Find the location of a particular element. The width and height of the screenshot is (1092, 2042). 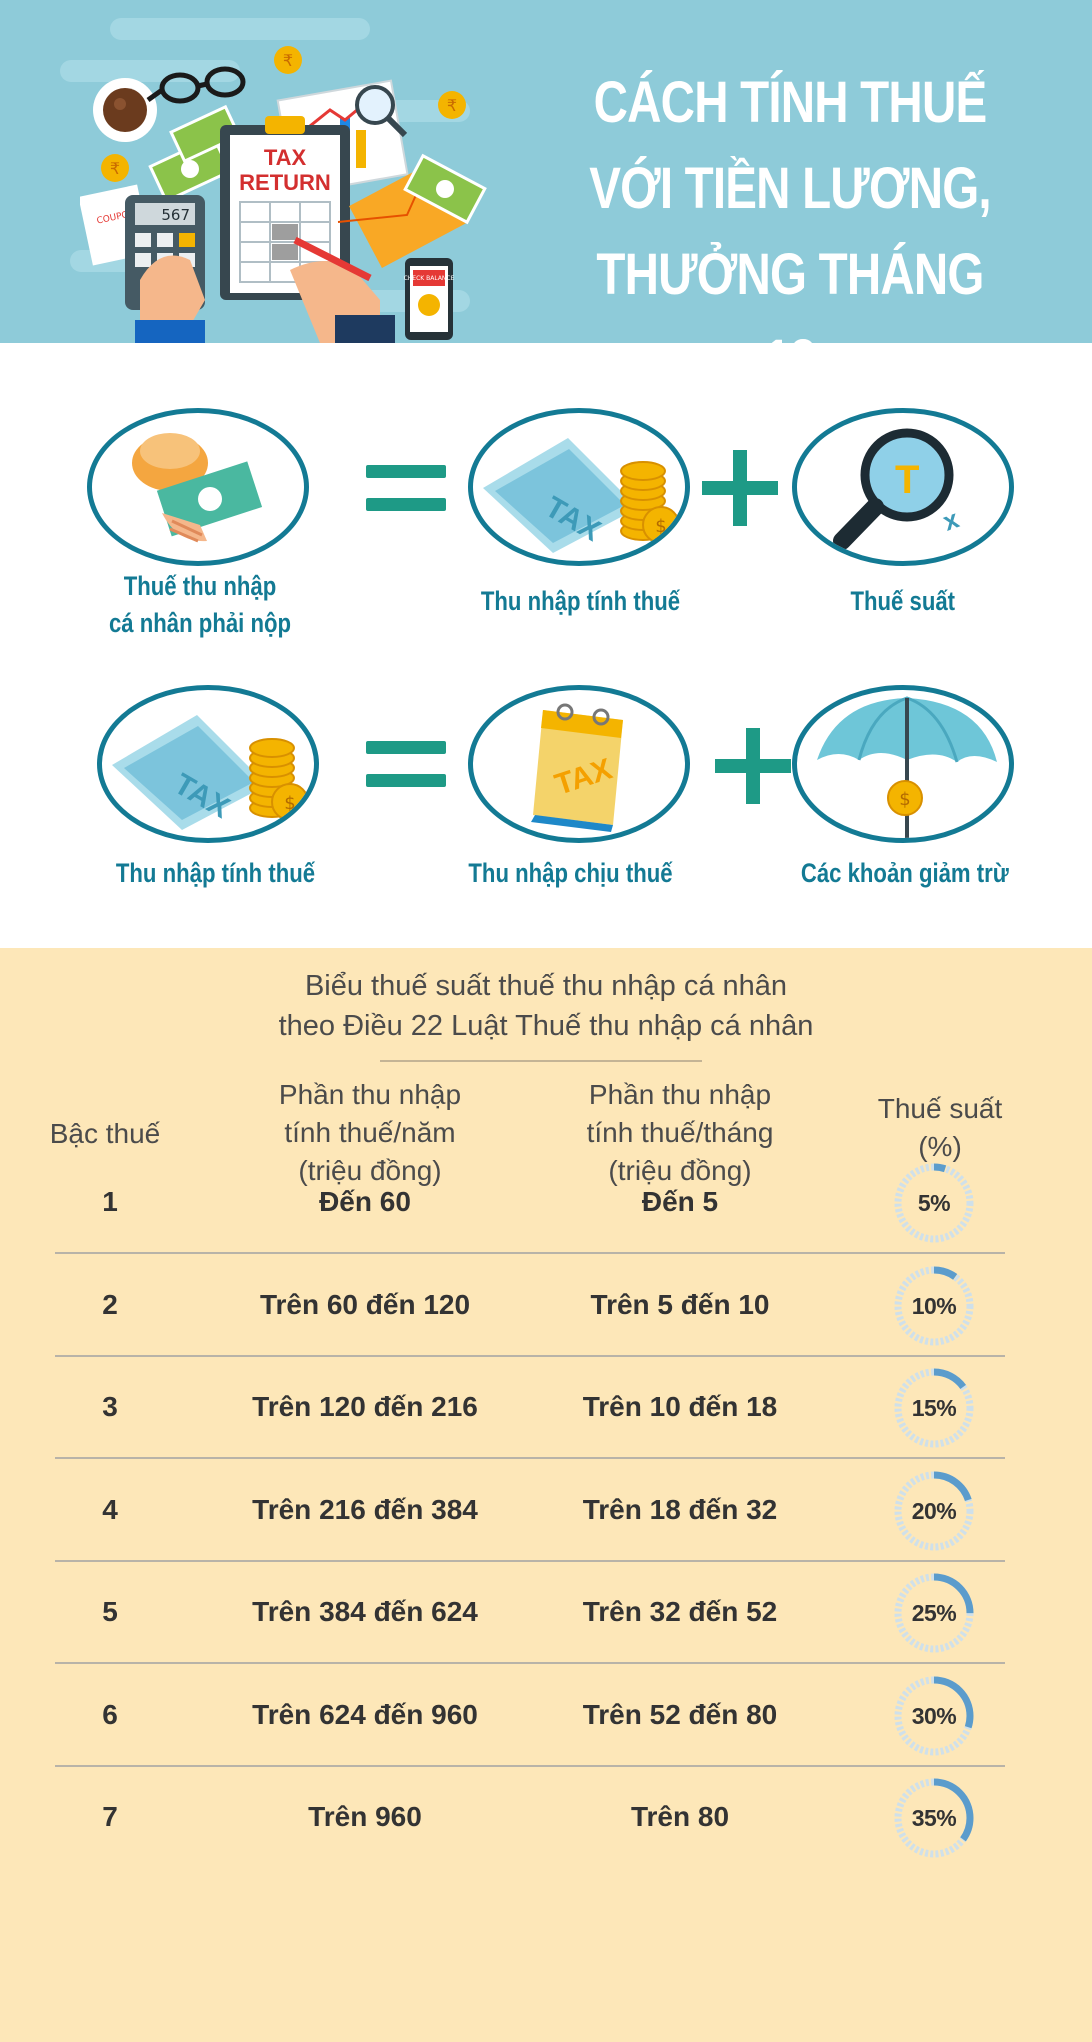

magnifier-tax-icon: T x is located at coordinates (898, 489).